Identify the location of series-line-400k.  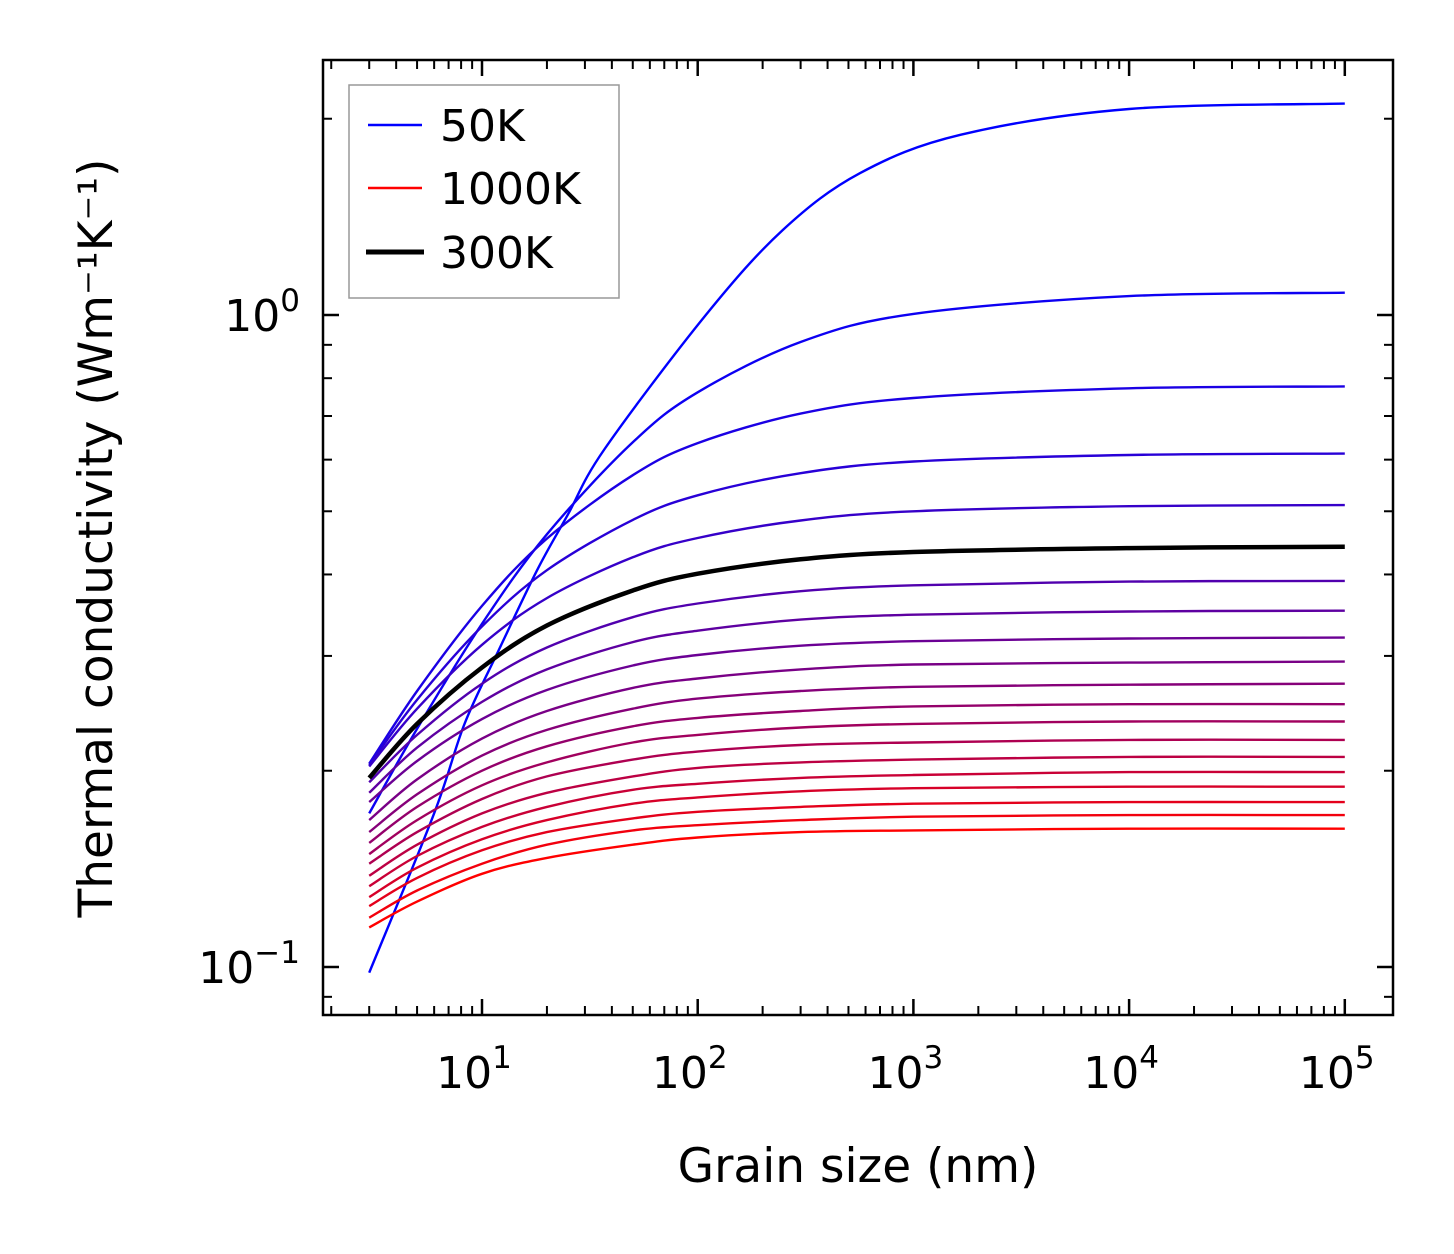
(856, 701).